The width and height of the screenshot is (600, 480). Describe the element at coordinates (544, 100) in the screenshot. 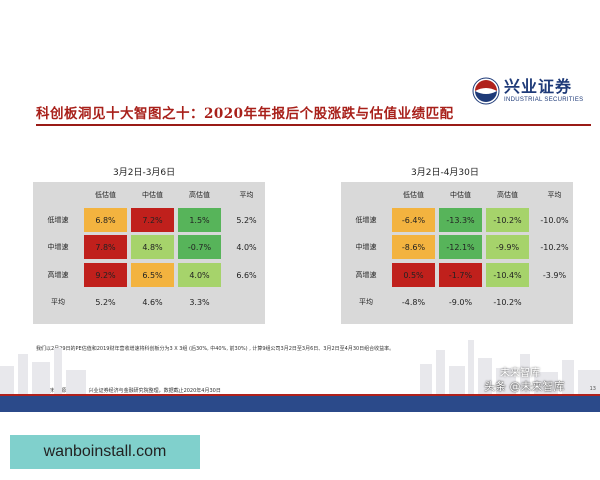

I see `logo-name-en: INDUSTRIAL SECURITIES` at that location.